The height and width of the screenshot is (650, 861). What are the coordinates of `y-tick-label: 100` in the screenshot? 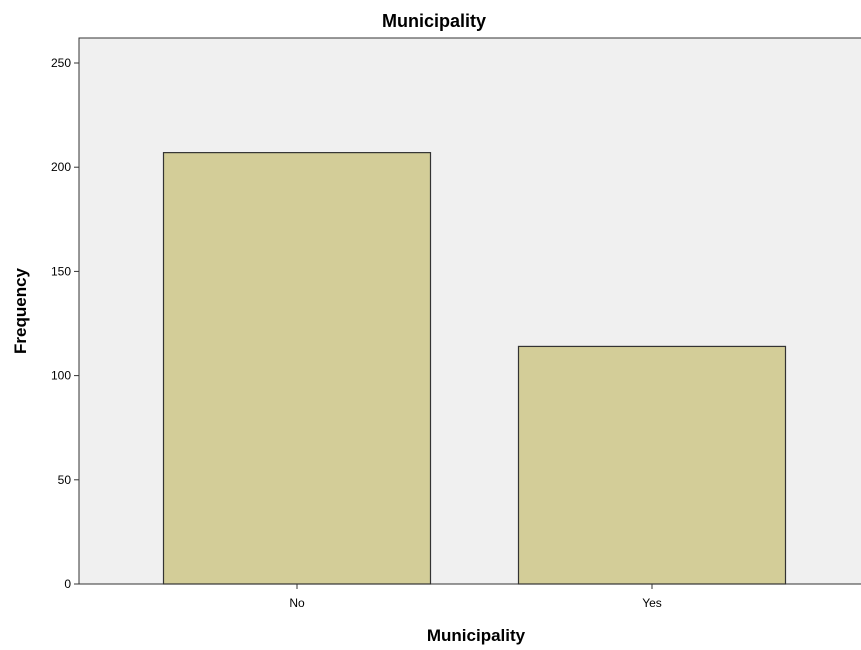 It's located at (61, 376).